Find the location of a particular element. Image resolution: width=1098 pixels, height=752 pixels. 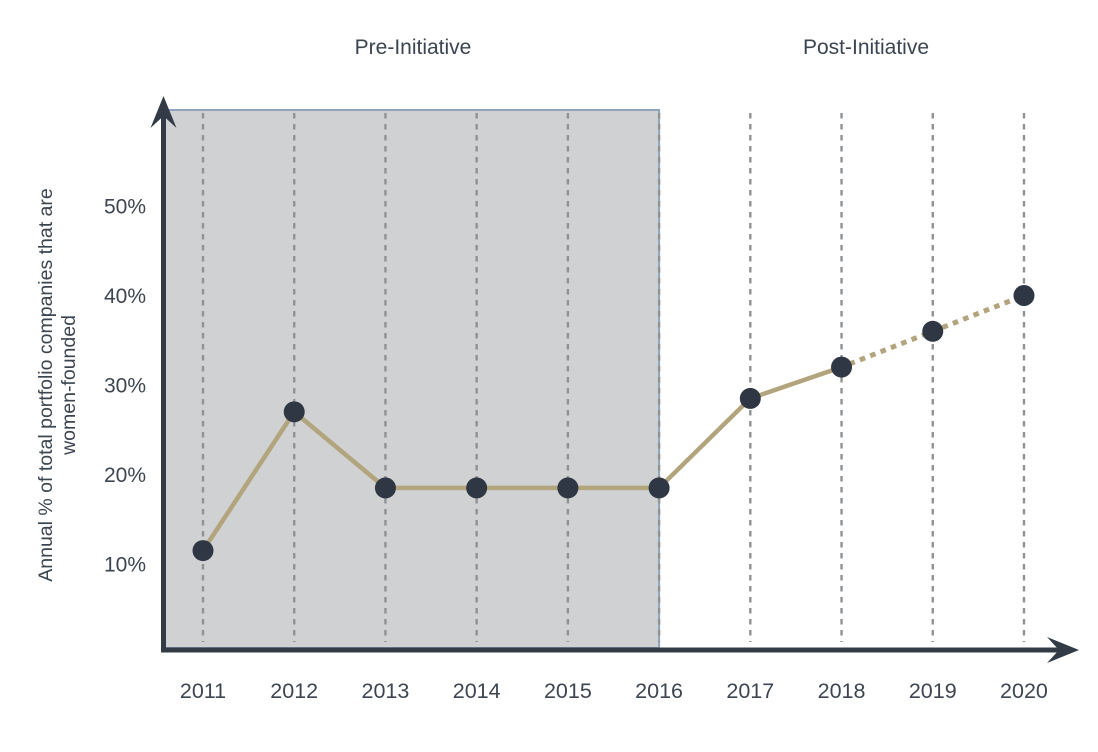

x-tick-label-2016: 2016 is located at coordinates (659, 691).